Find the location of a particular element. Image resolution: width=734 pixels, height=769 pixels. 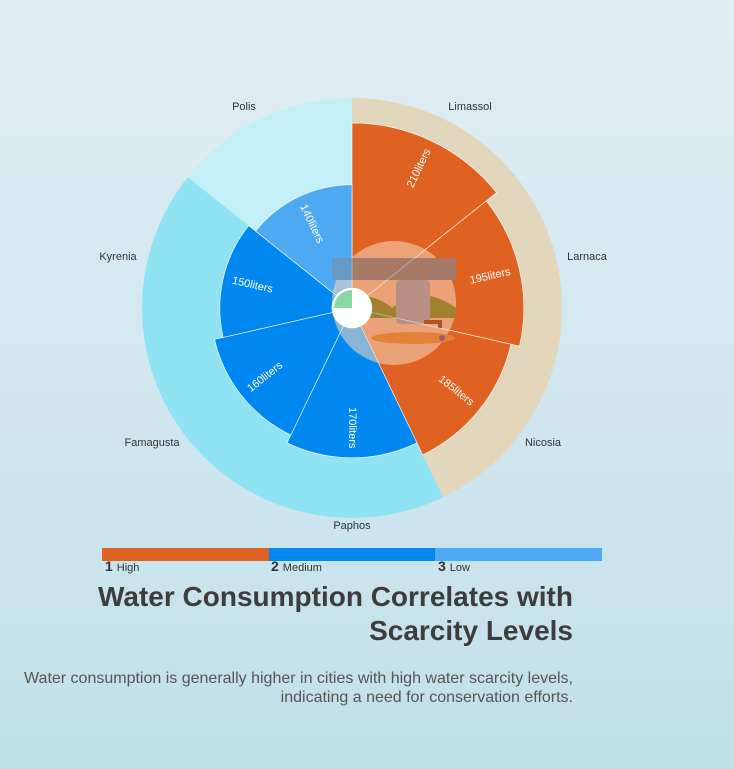

legend-label-low: 3 Low is located at coordinates (454, 566).